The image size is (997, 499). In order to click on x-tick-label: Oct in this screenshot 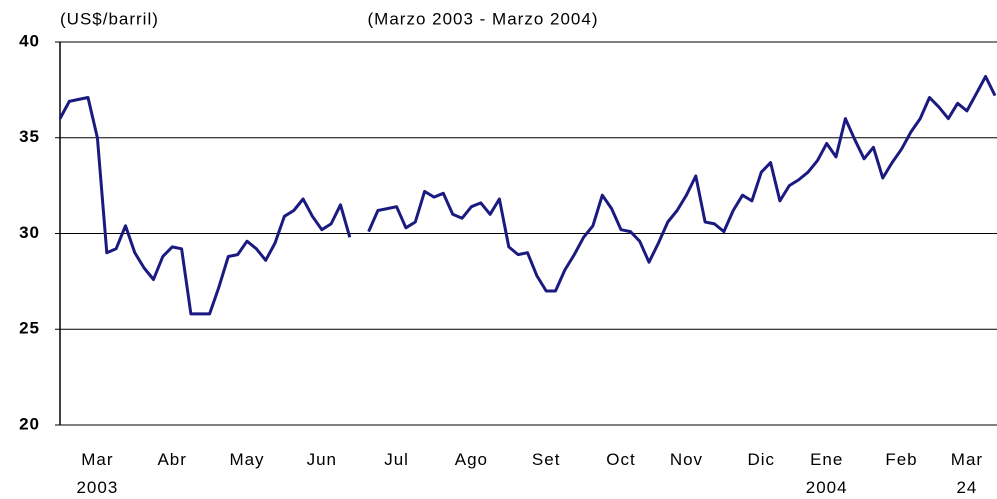, I will do `click(621, 459)`.